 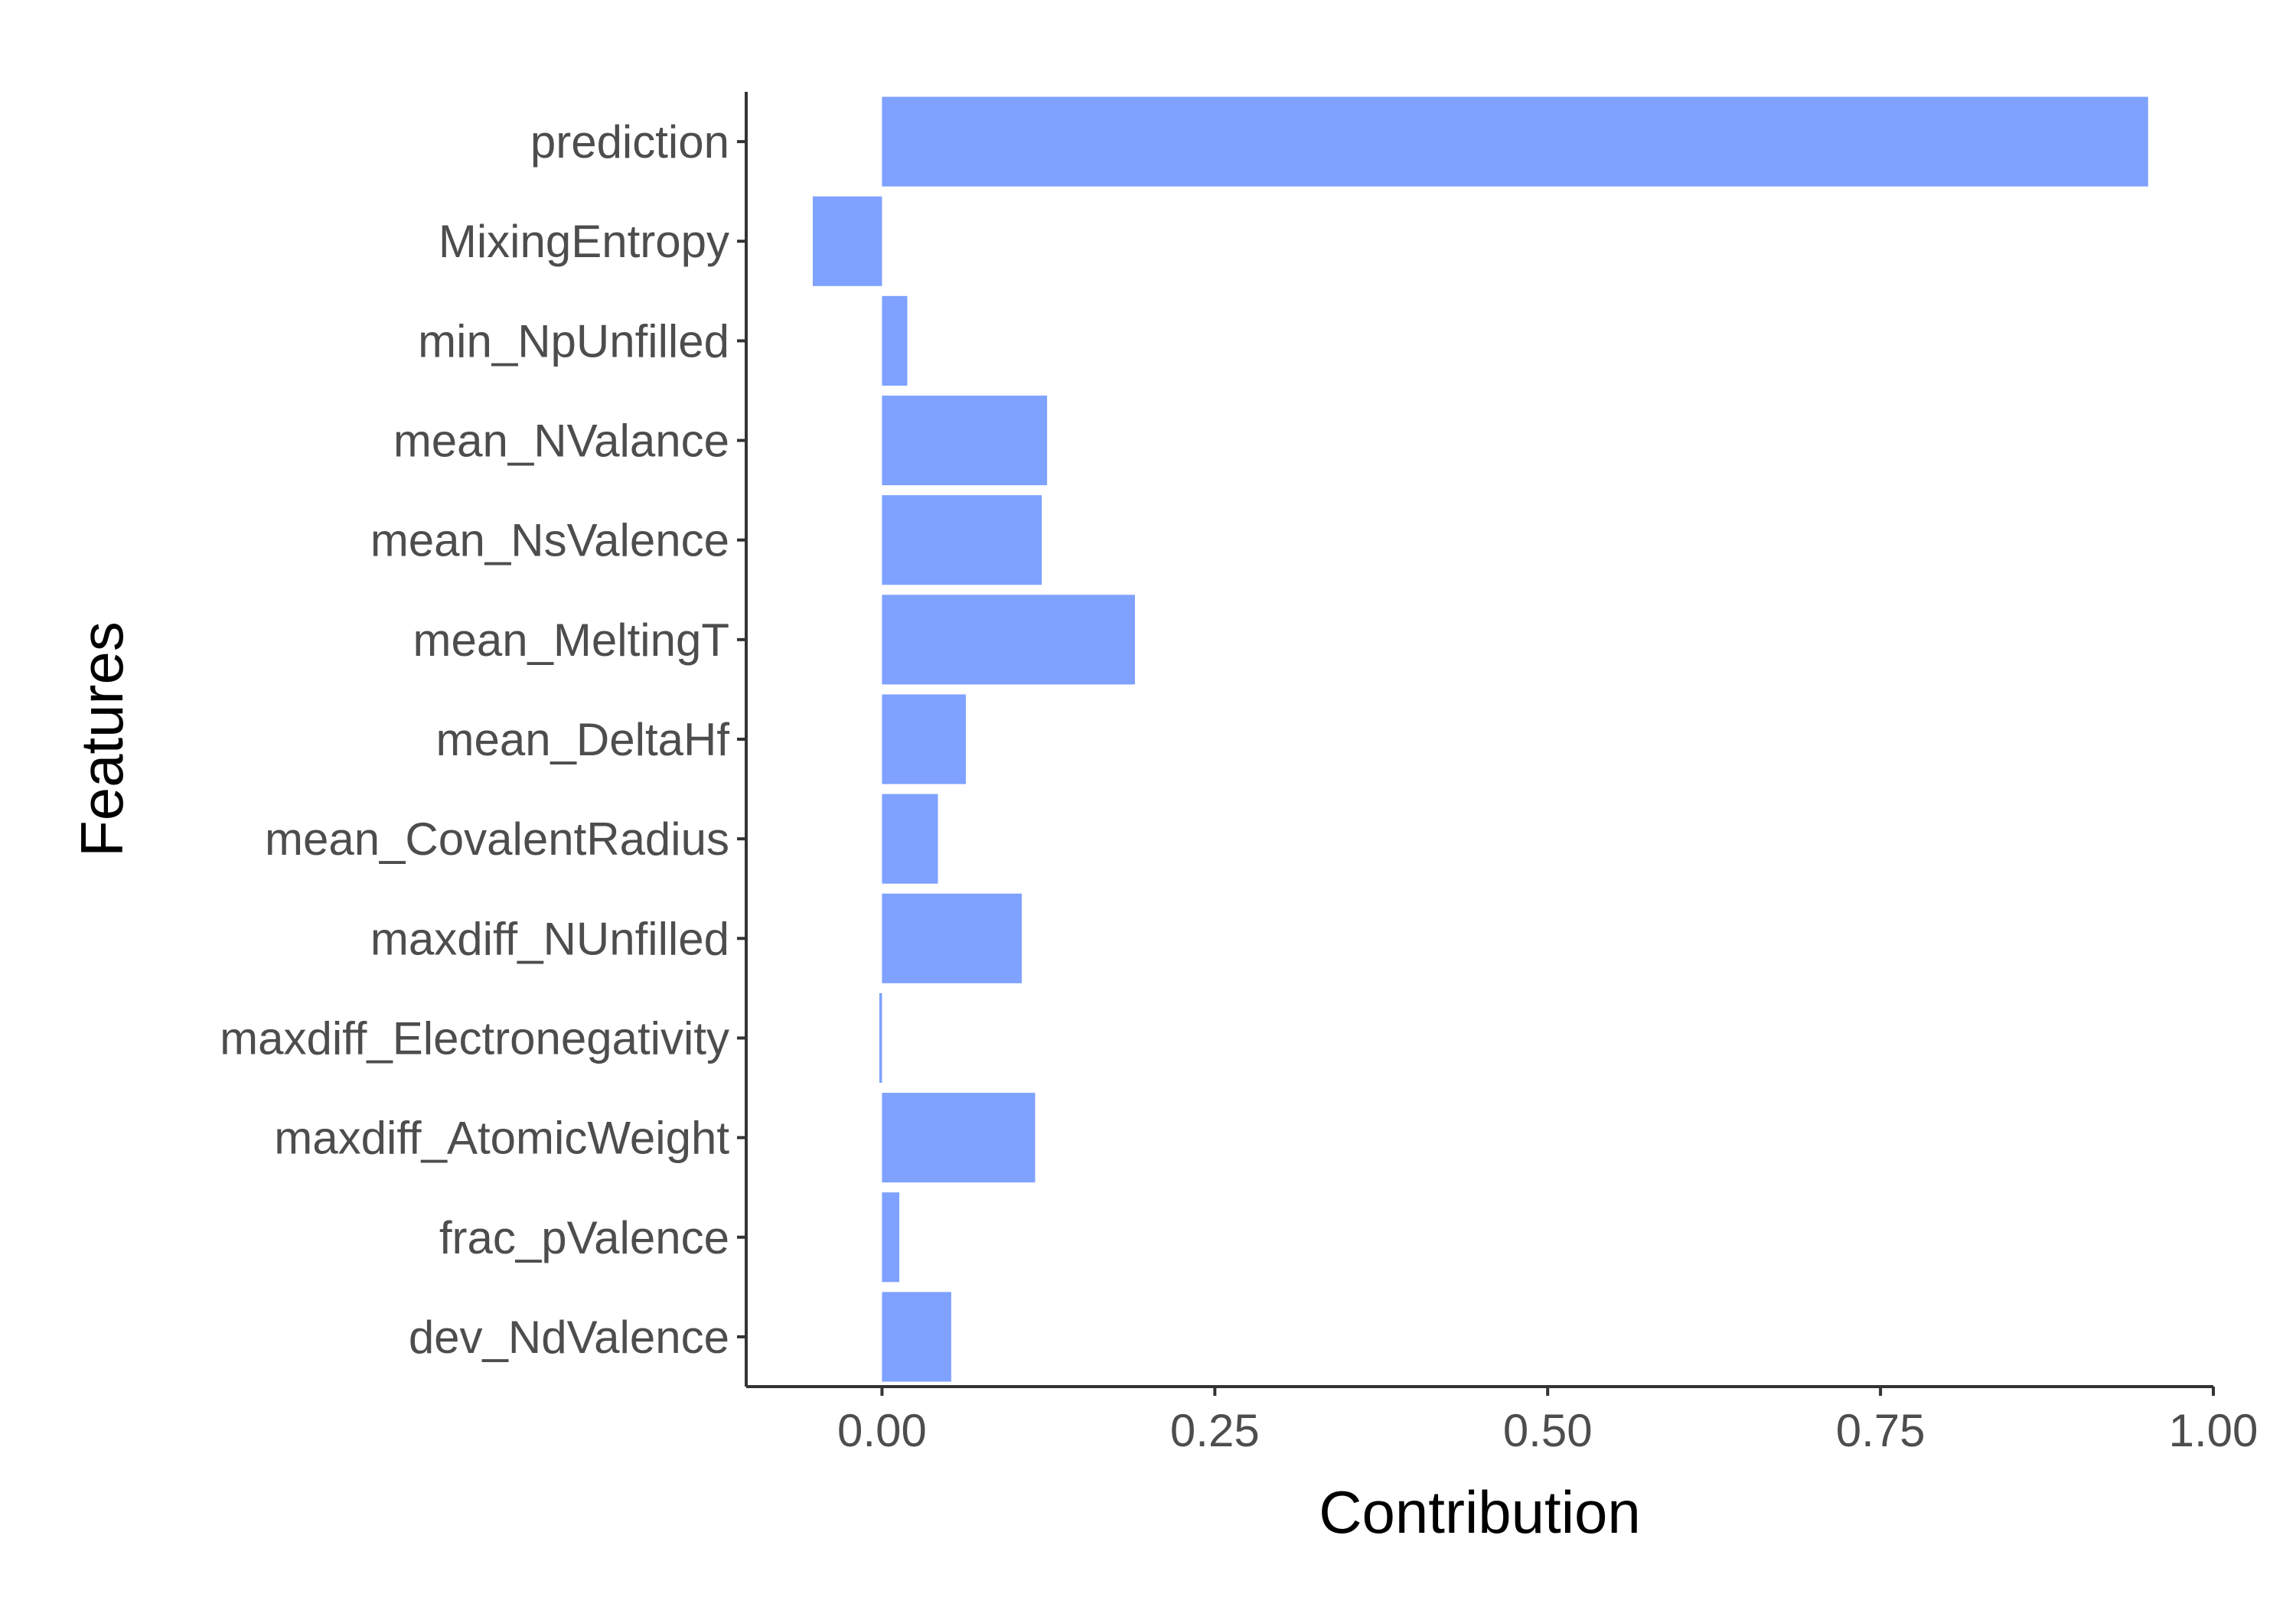 What do you see at coordinates (571, 640) in the screenshot?
I see `y-tick-label: mean_MeltingT` at bounding box center [571, 640].